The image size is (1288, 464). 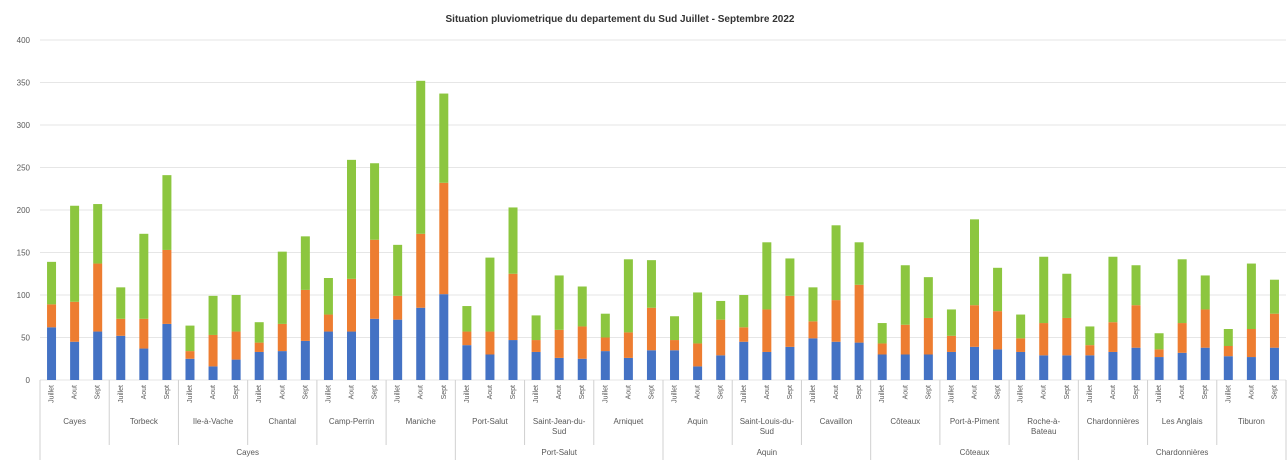 What do you see at coordinates (28, 380) in the screenshot?
I see `y-tick-label: 0` at bounding box center [28, 380].